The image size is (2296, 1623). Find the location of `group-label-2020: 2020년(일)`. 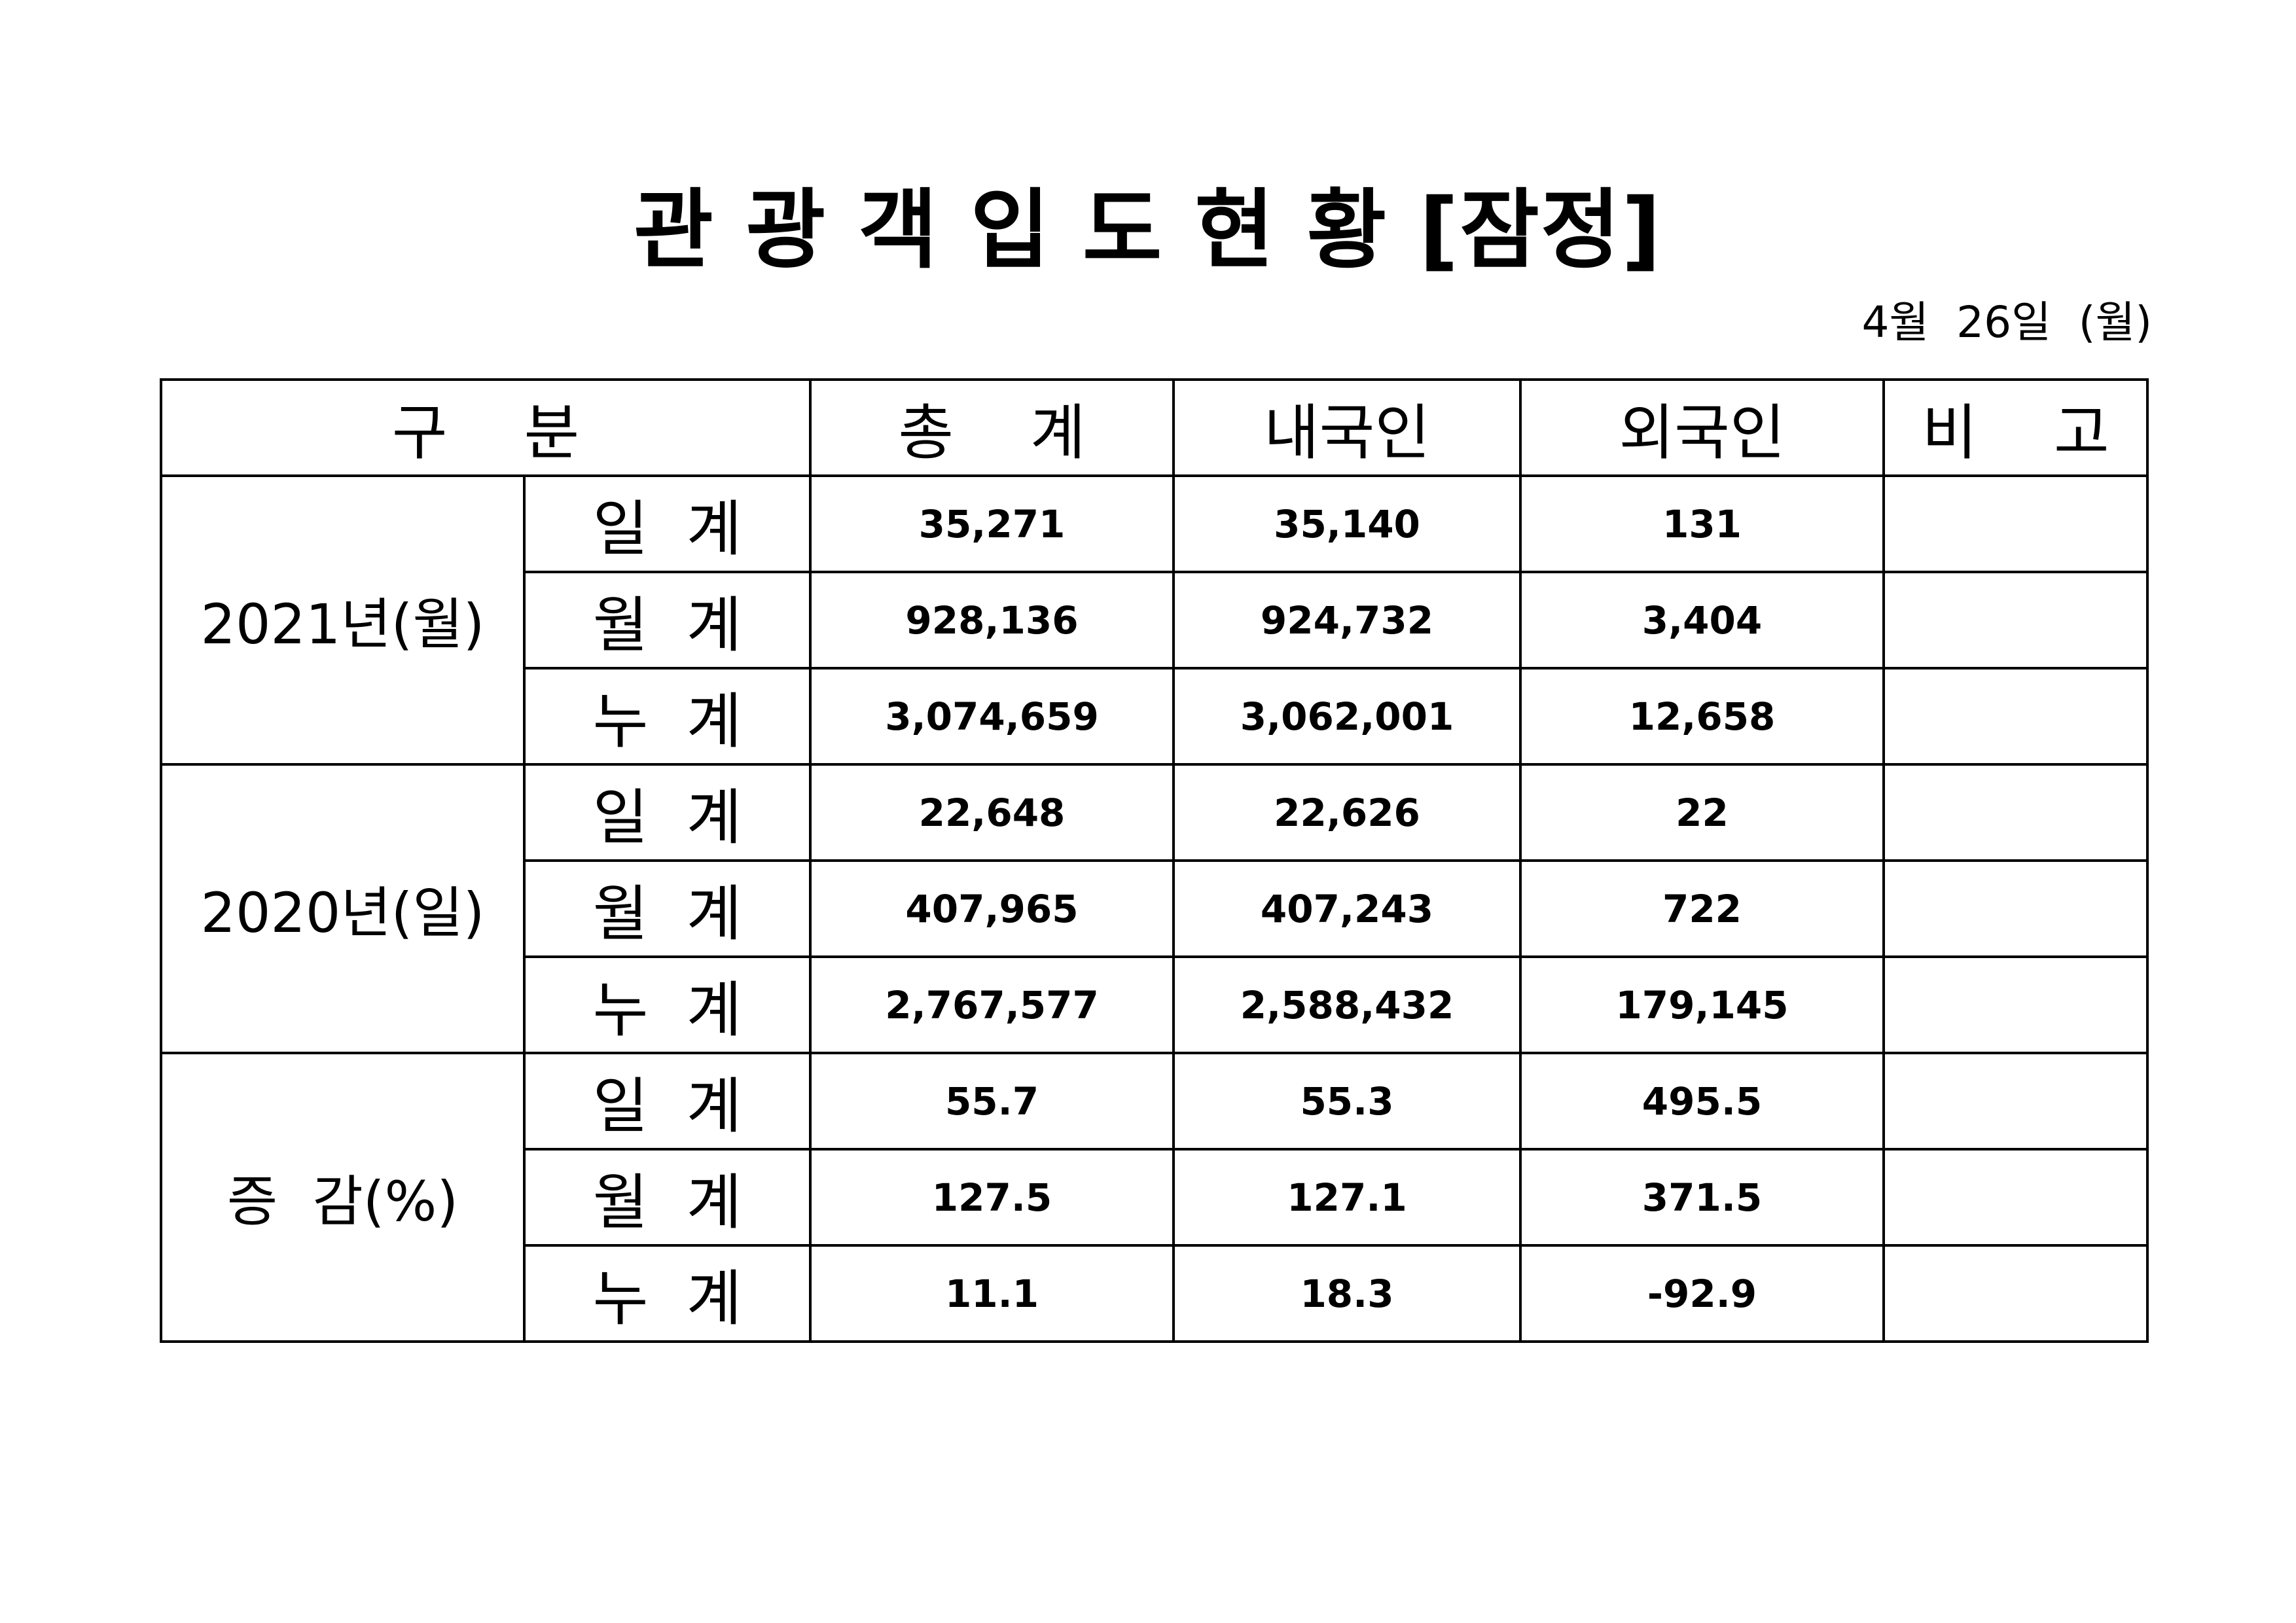

group-label-2020: 2020년(일) is located at coordinates (343, 908).